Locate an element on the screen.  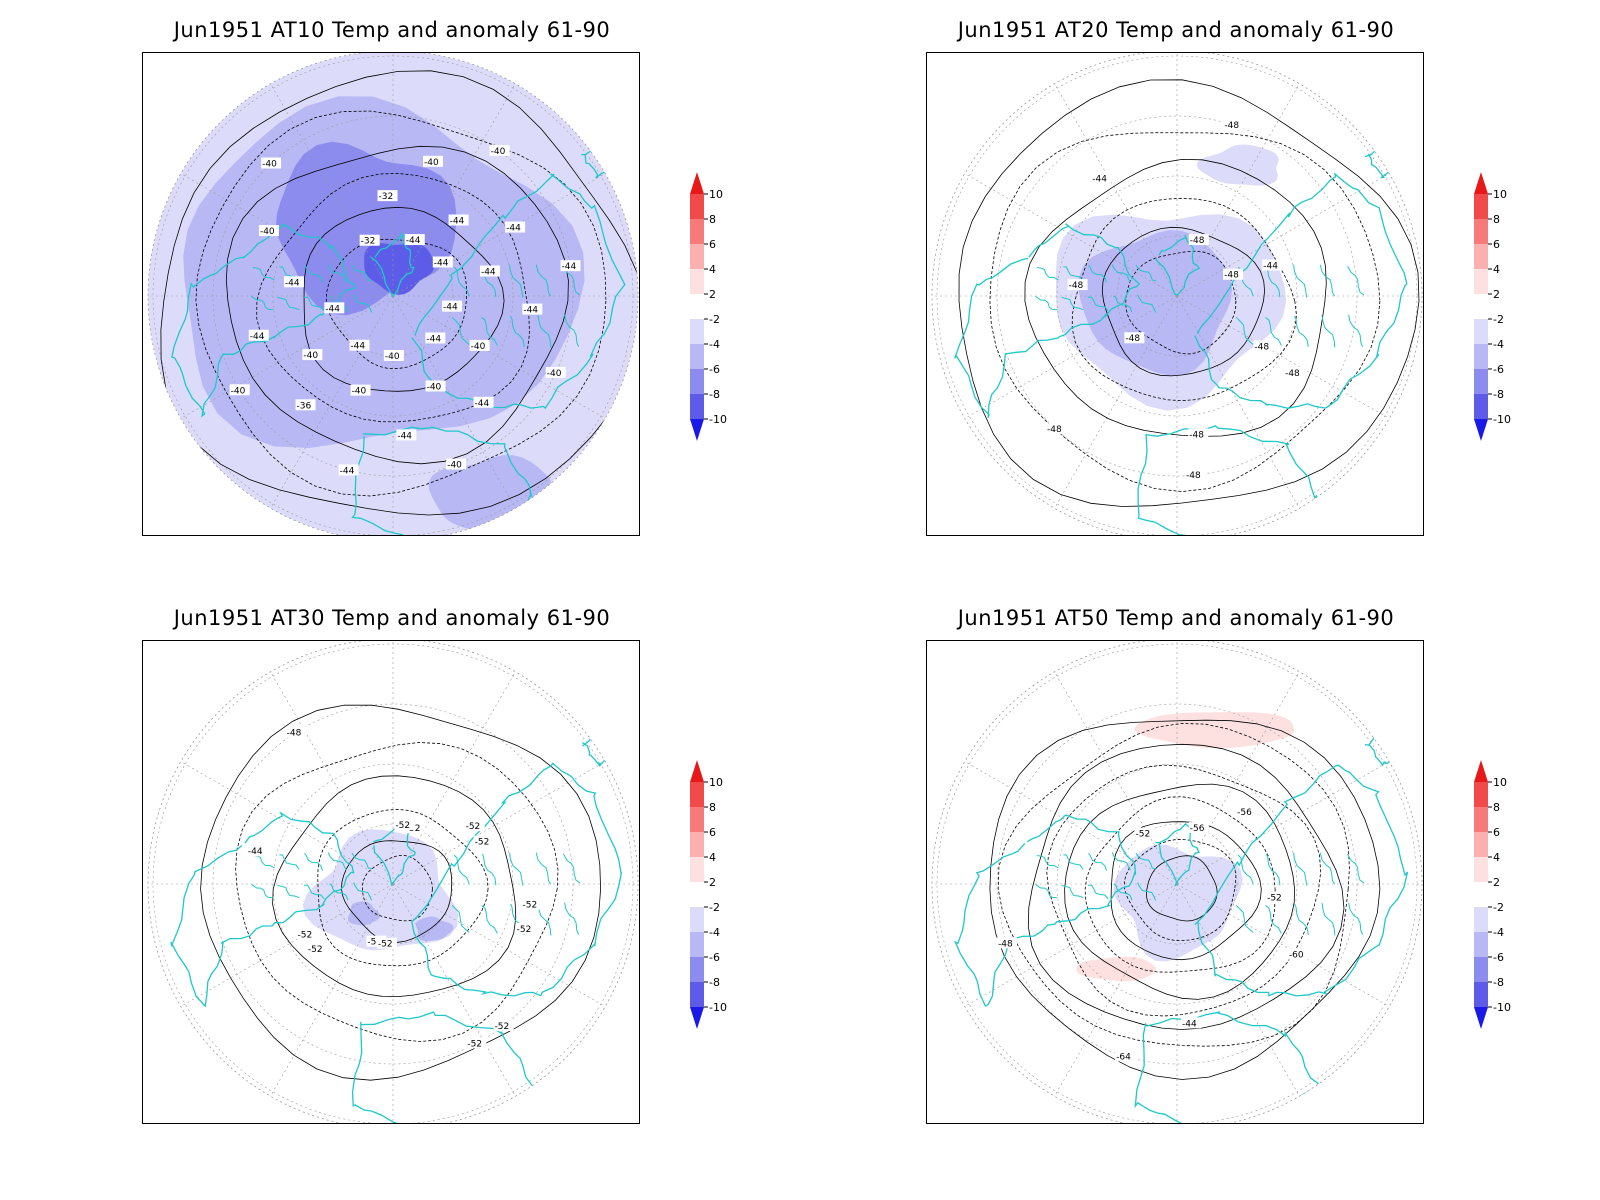
colorbar: 10 8 6 4 2 -2 -4 -6 -8 -10 is located at coordinates (1502, 898).